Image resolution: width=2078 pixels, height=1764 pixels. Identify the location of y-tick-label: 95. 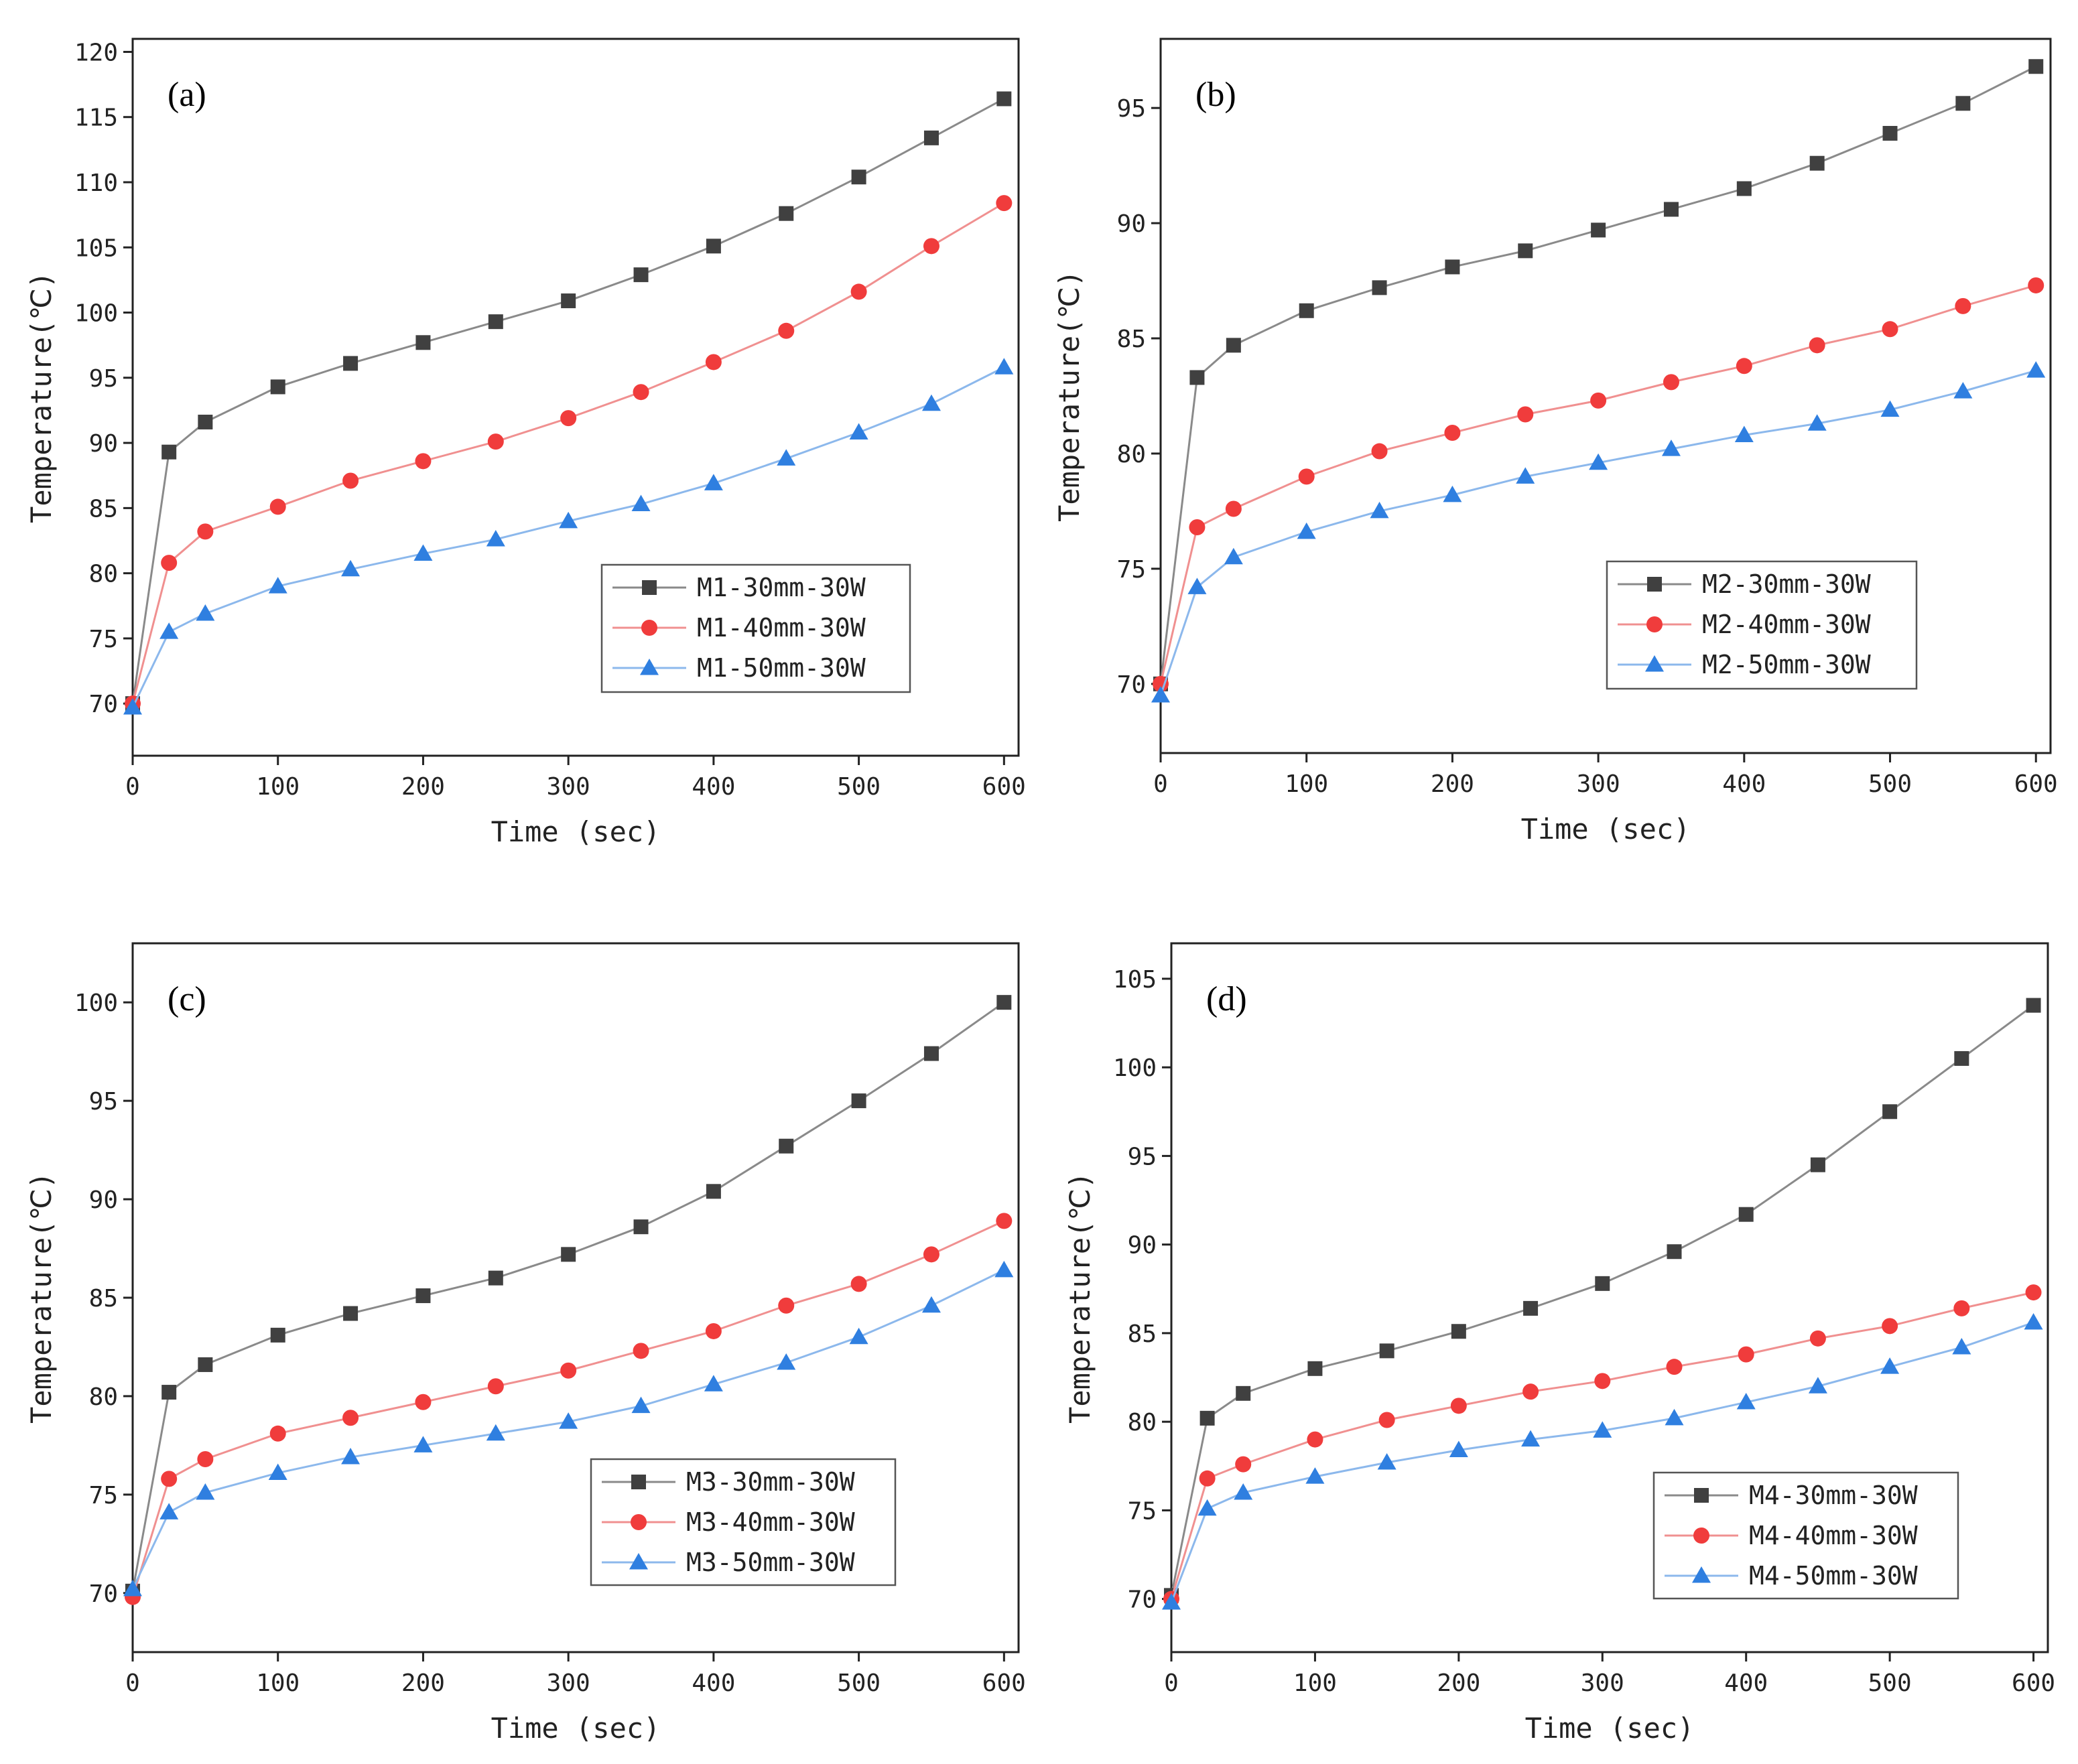
(1131, 109).